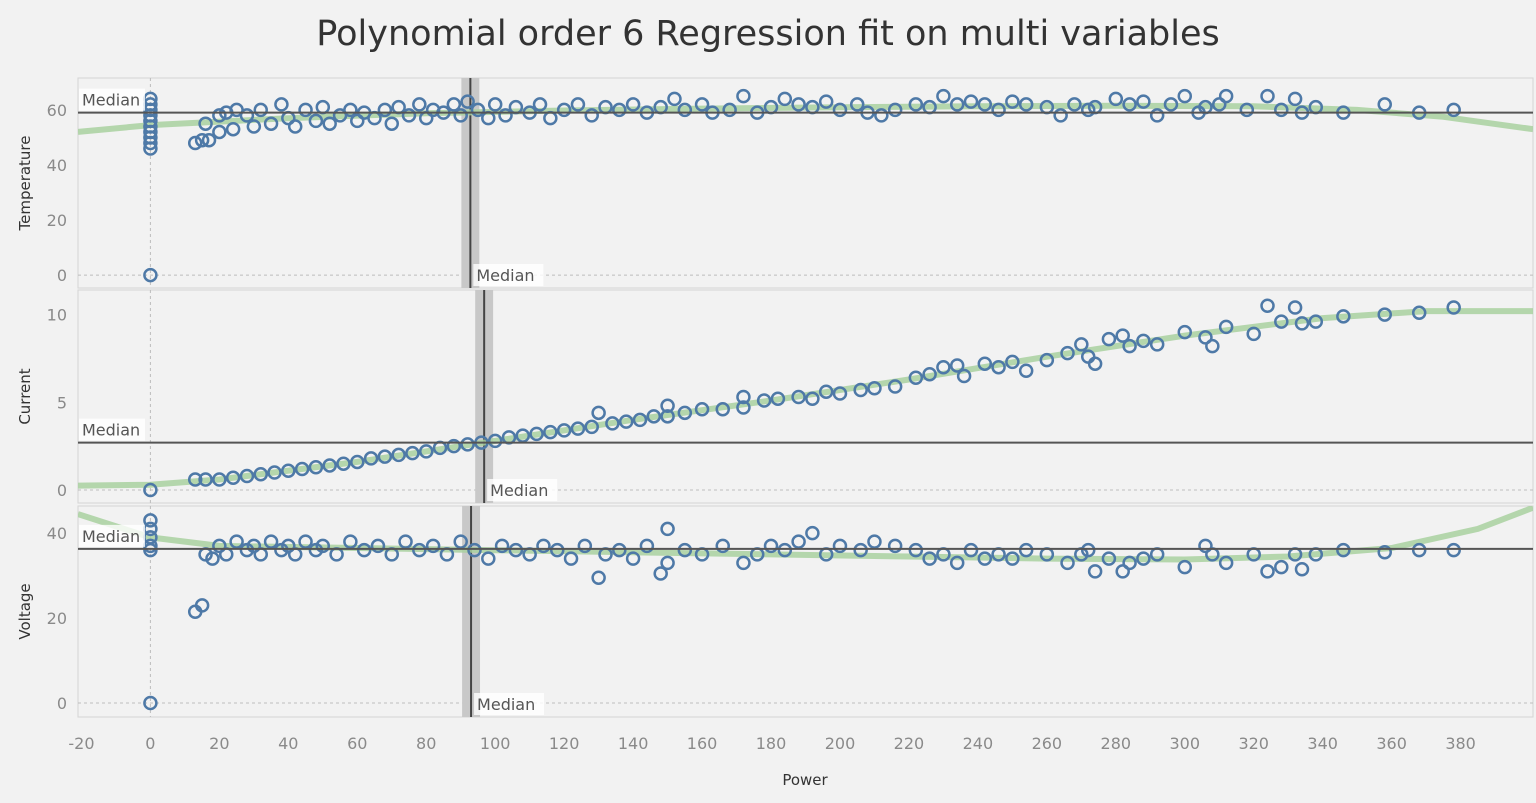 The height and width of the screenshot is (803, 1536). I want to click on x-tick-label: 60, so click(357, 743).